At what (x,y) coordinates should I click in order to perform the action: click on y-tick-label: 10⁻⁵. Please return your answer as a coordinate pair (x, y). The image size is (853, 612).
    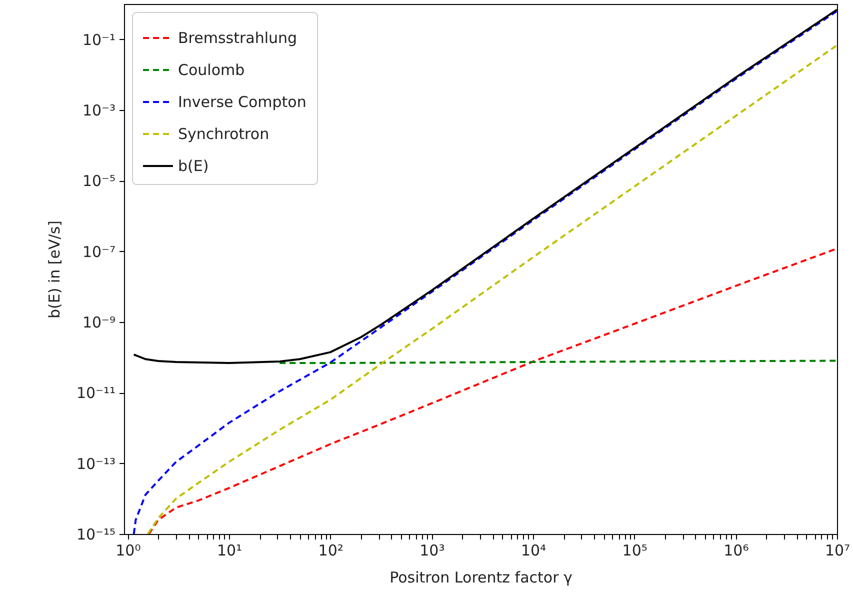
    Looking at the image, I should click on (99, 181).